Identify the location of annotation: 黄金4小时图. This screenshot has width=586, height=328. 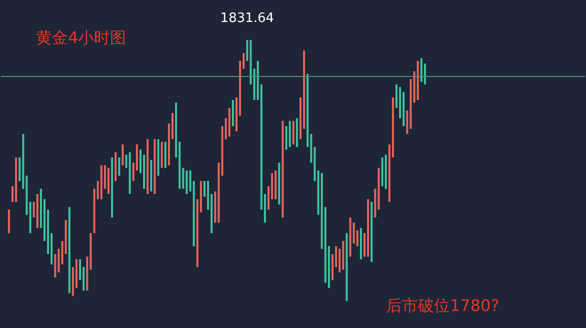
(81, 37).